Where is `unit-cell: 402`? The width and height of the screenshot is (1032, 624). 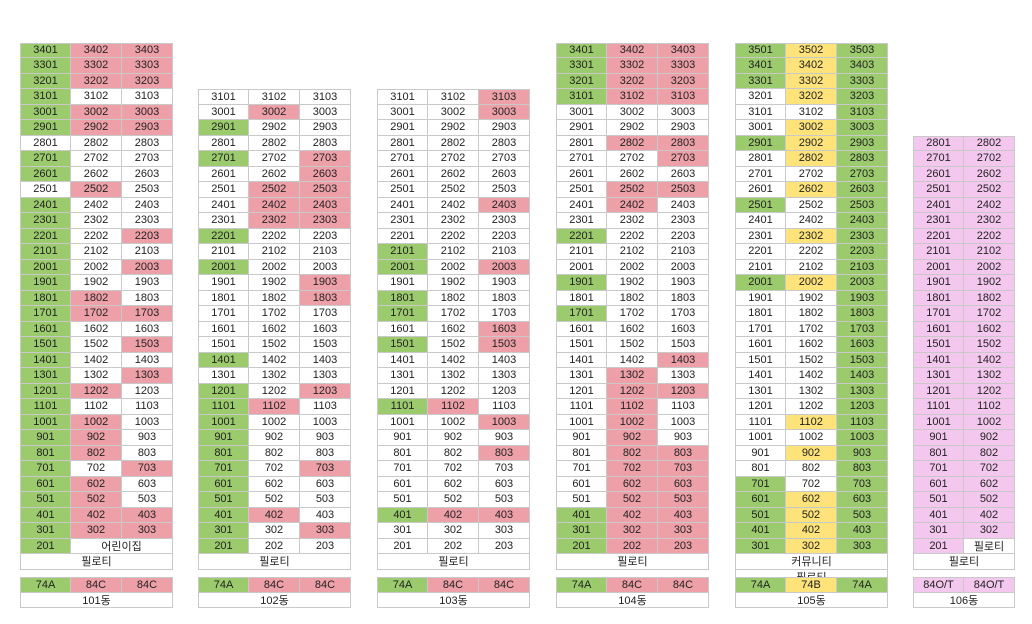 unit-cell: 402 is located at coordinates (989, 515).